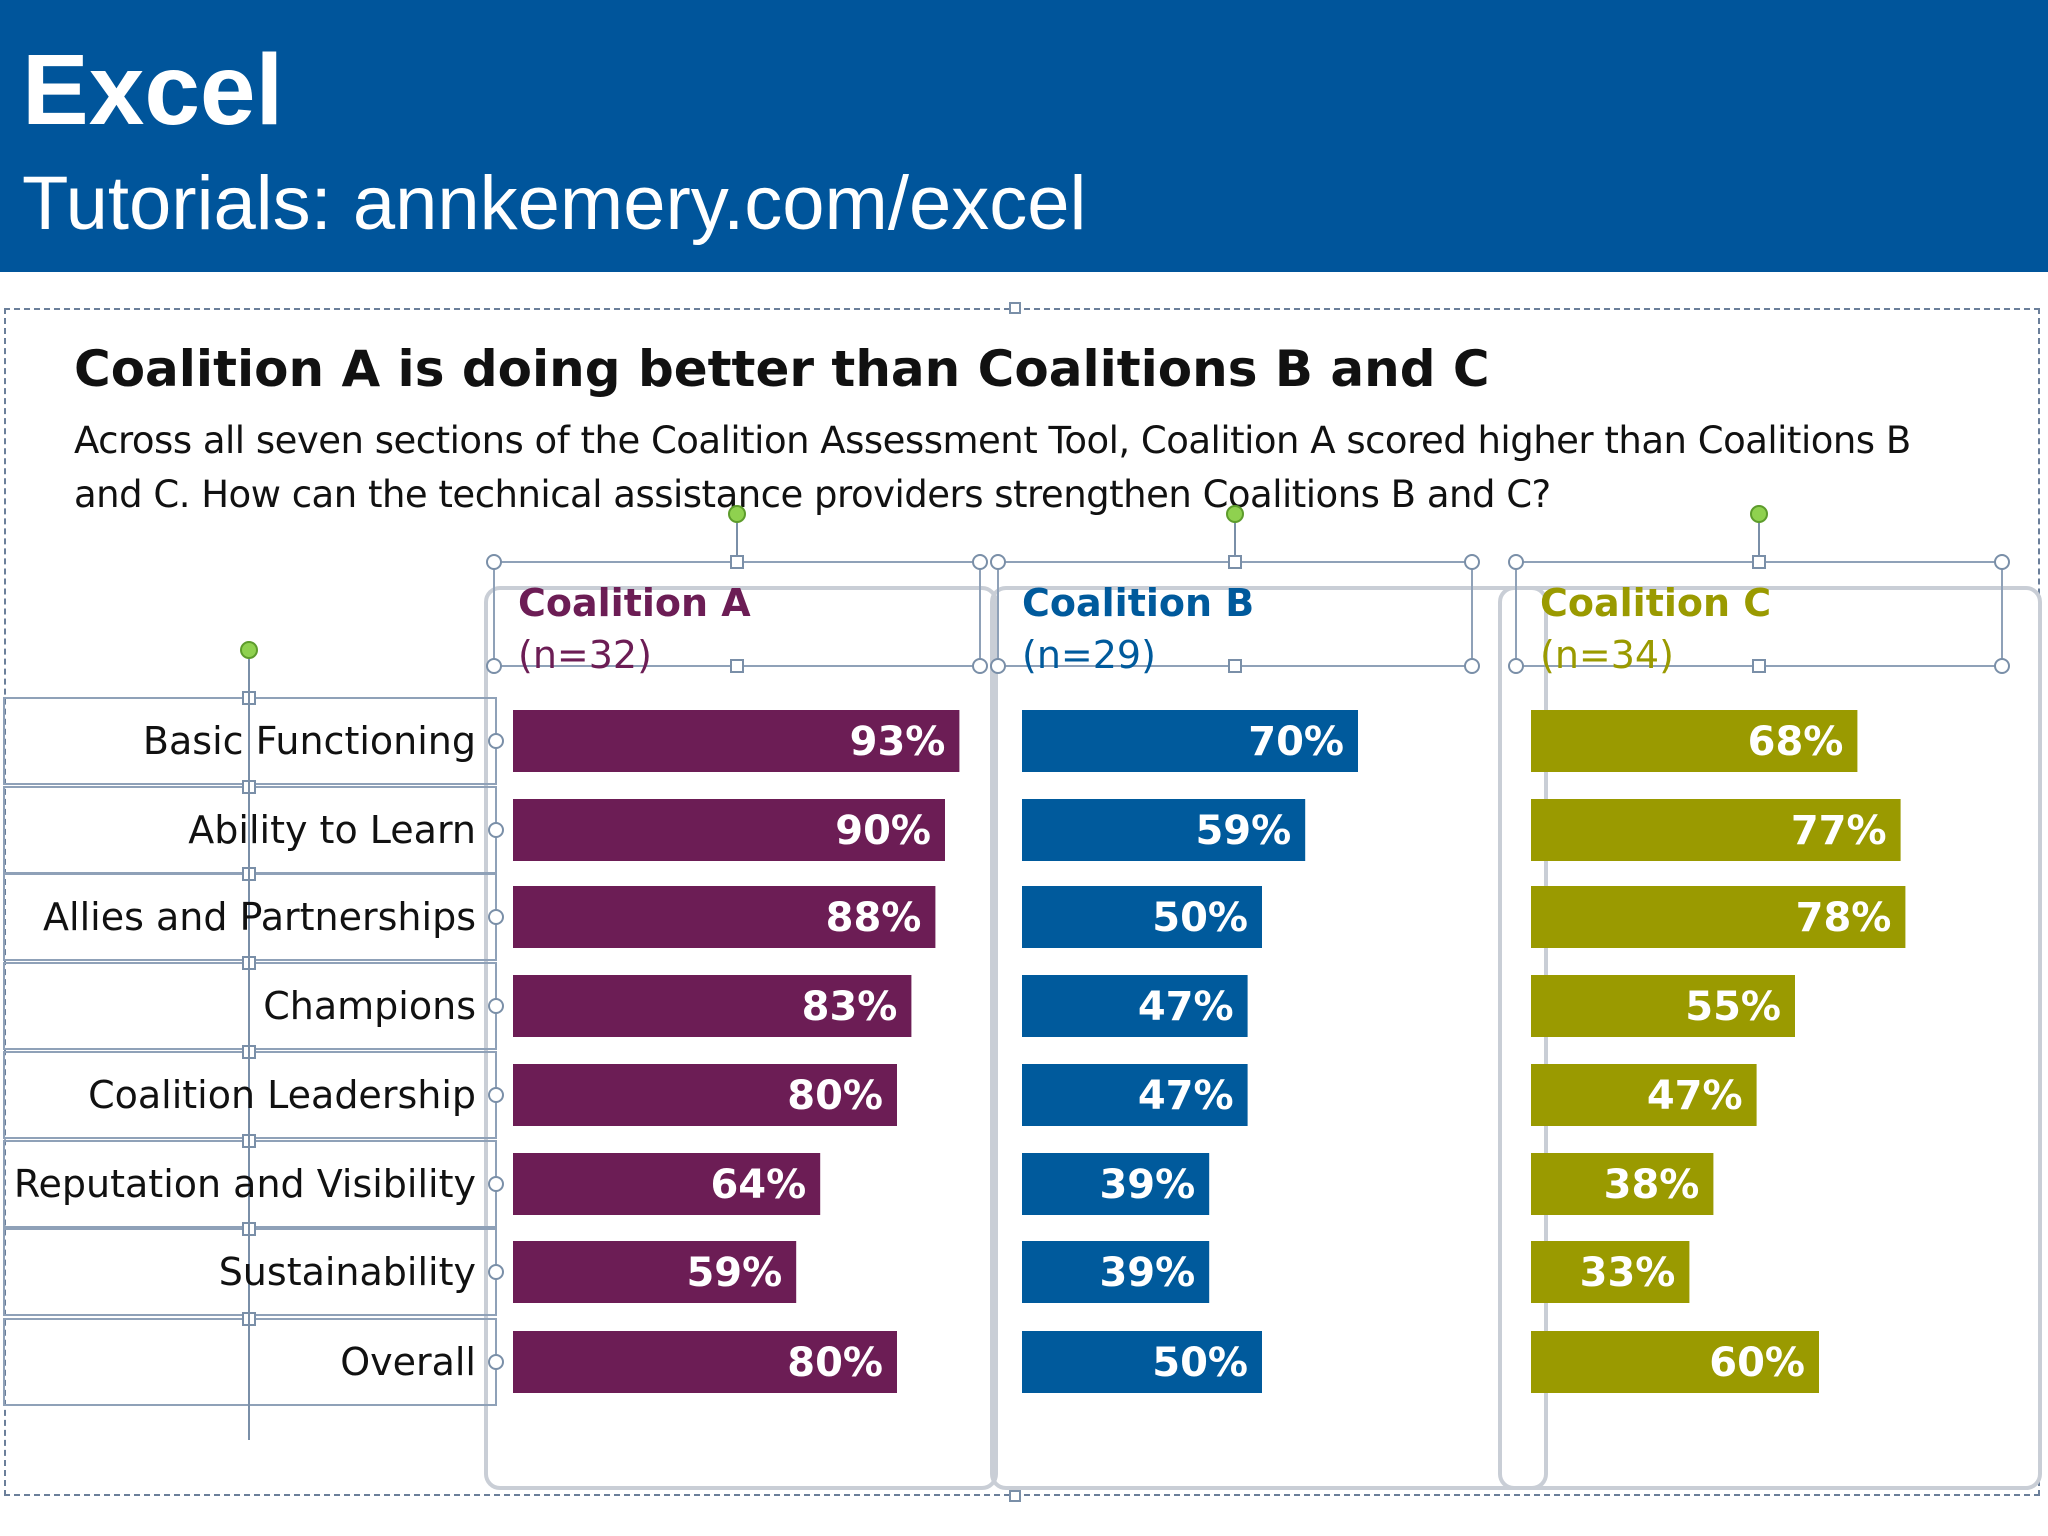 This screenshot has width=2048, height=1536. What do you see at coordinates (245, 1184) in the screenshot?
I see `category-label: Reputation and Visibility` at bounding box center [245, 1184].